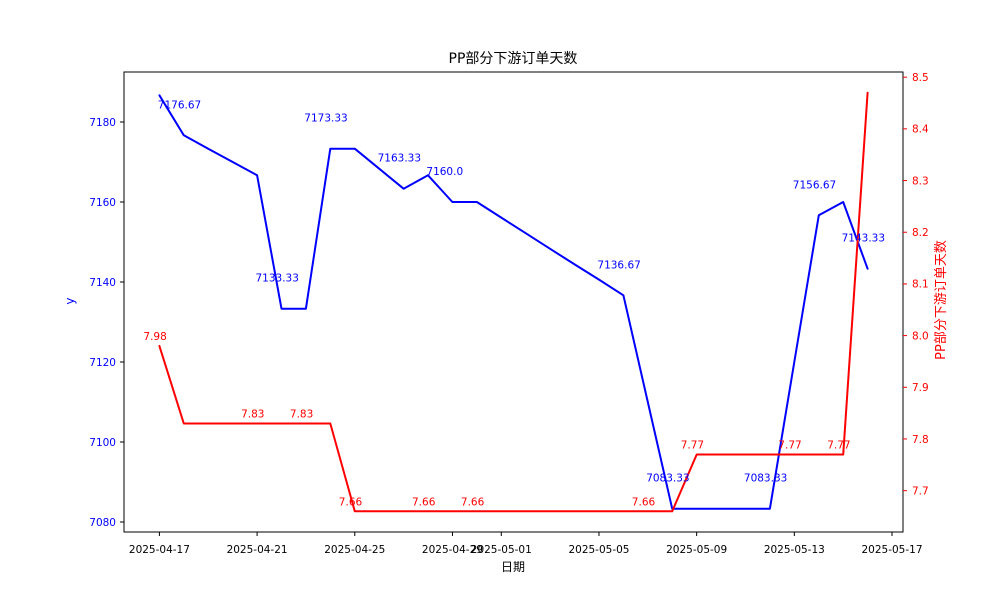  What do you see at coordinates (513, 567) in the screenshot?
I see `x-axis-label: 日期` at bounding box center [513, 567].